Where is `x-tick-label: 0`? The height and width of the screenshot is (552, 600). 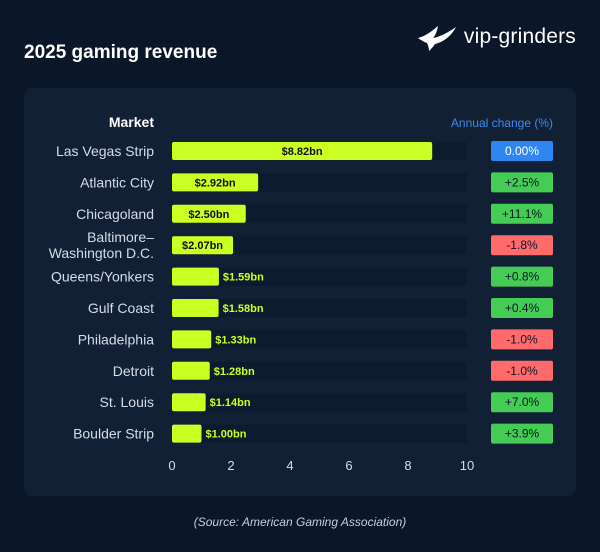
x-tick-label: 0 is located at coordinates (171, 465).